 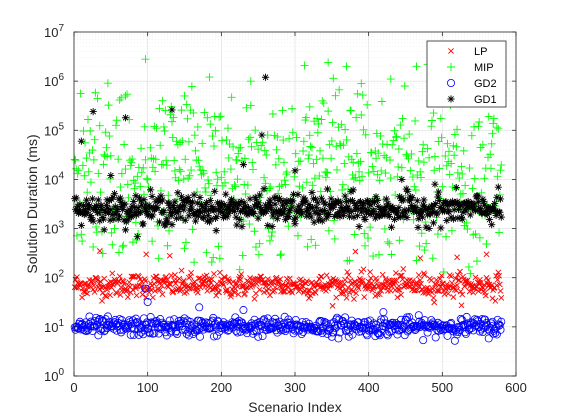 What do you see at coordinates (221, 387) in the screenshot?
I see `x-tick-label: 200` at bounding box center [221, 387].